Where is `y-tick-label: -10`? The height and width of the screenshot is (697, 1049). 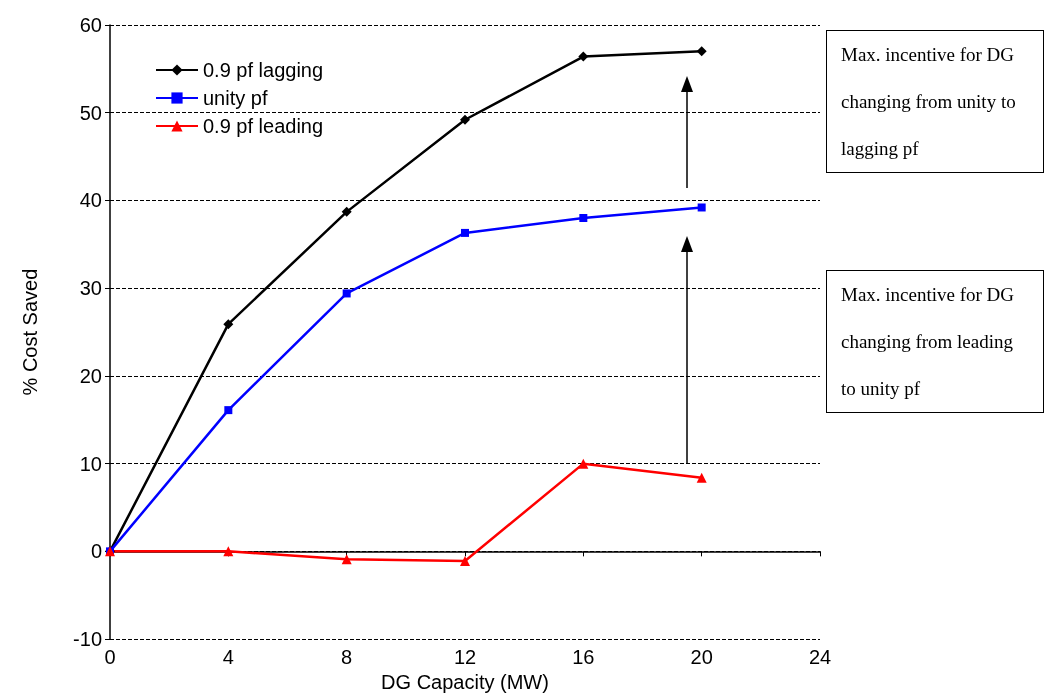 y-tick-label: -10 is located at coordinates (87, 639).